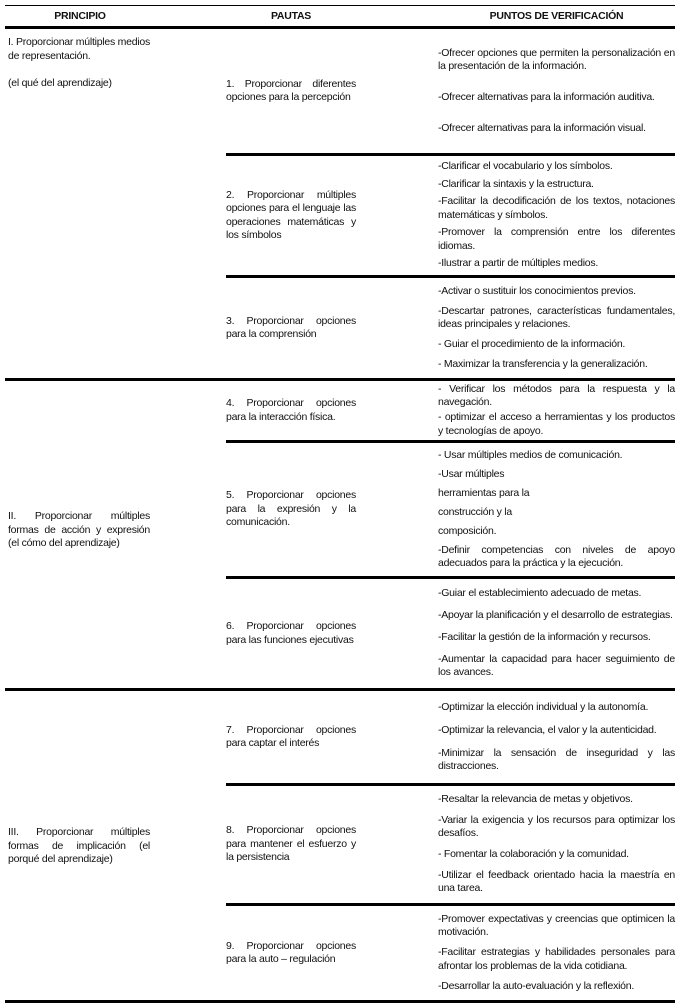 This screenshot has width=681, height=1007. I want to click on verification-item: -Clarificar la sintaxis y la estructura., so click(516, 183).